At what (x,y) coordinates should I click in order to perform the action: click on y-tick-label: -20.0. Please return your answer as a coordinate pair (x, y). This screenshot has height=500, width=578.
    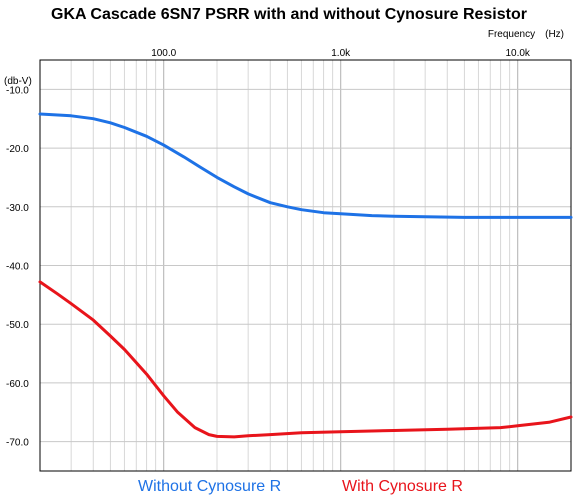
    Looking at the image, I should click on (17, 149).